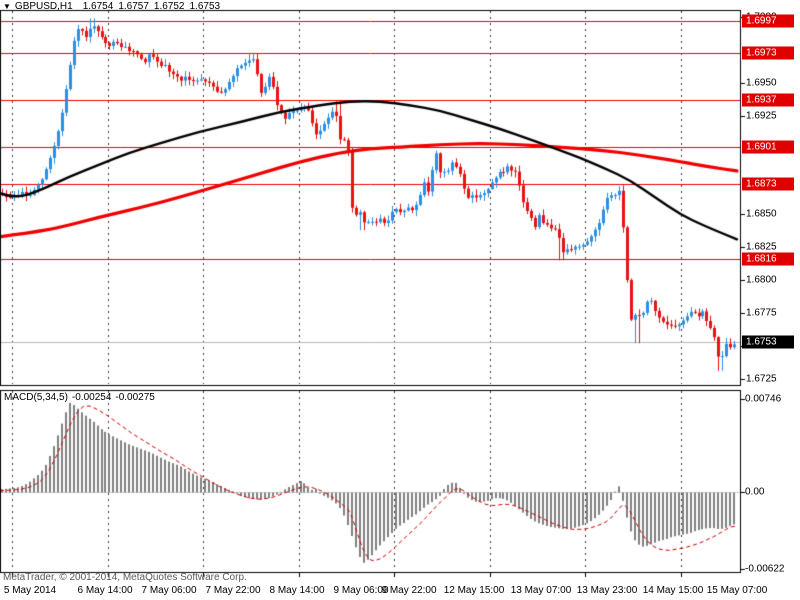 The image size is (800, 600). What do you see at coordinates (761, 313) in the screenshot?
I see `price-tick-label: 1.6775` at bounding box center [761, 313].